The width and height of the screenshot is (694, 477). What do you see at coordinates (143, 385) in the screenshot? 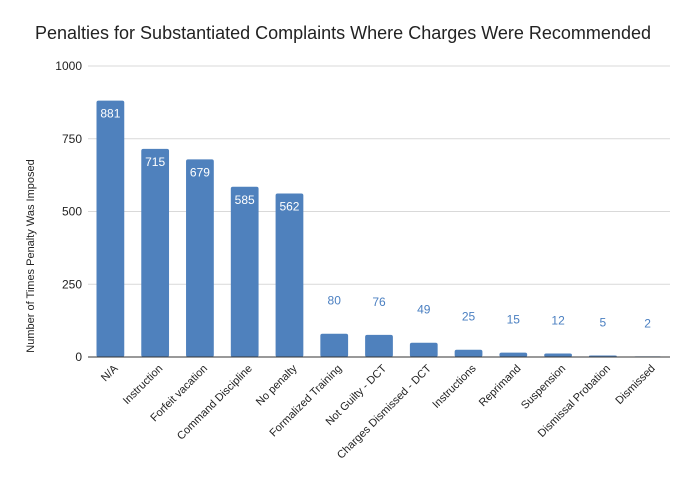
I see `x-tick-label: Instruction` at bounding box center [143, 385].